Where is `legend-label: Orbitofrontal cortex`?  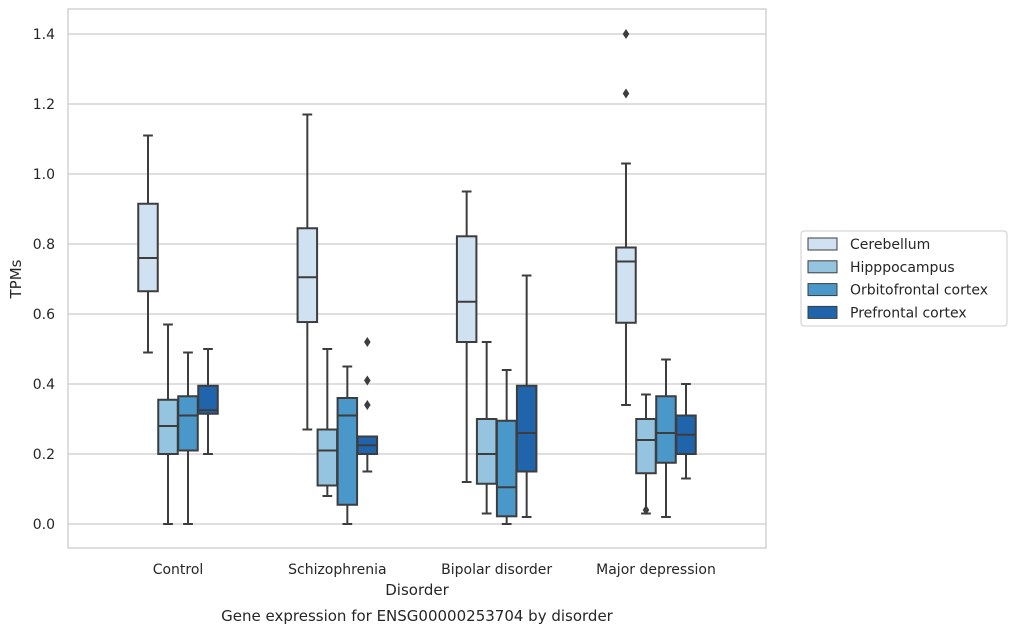 legend-label: Orbitofrontal cortex is located at coordinates (919, 291).